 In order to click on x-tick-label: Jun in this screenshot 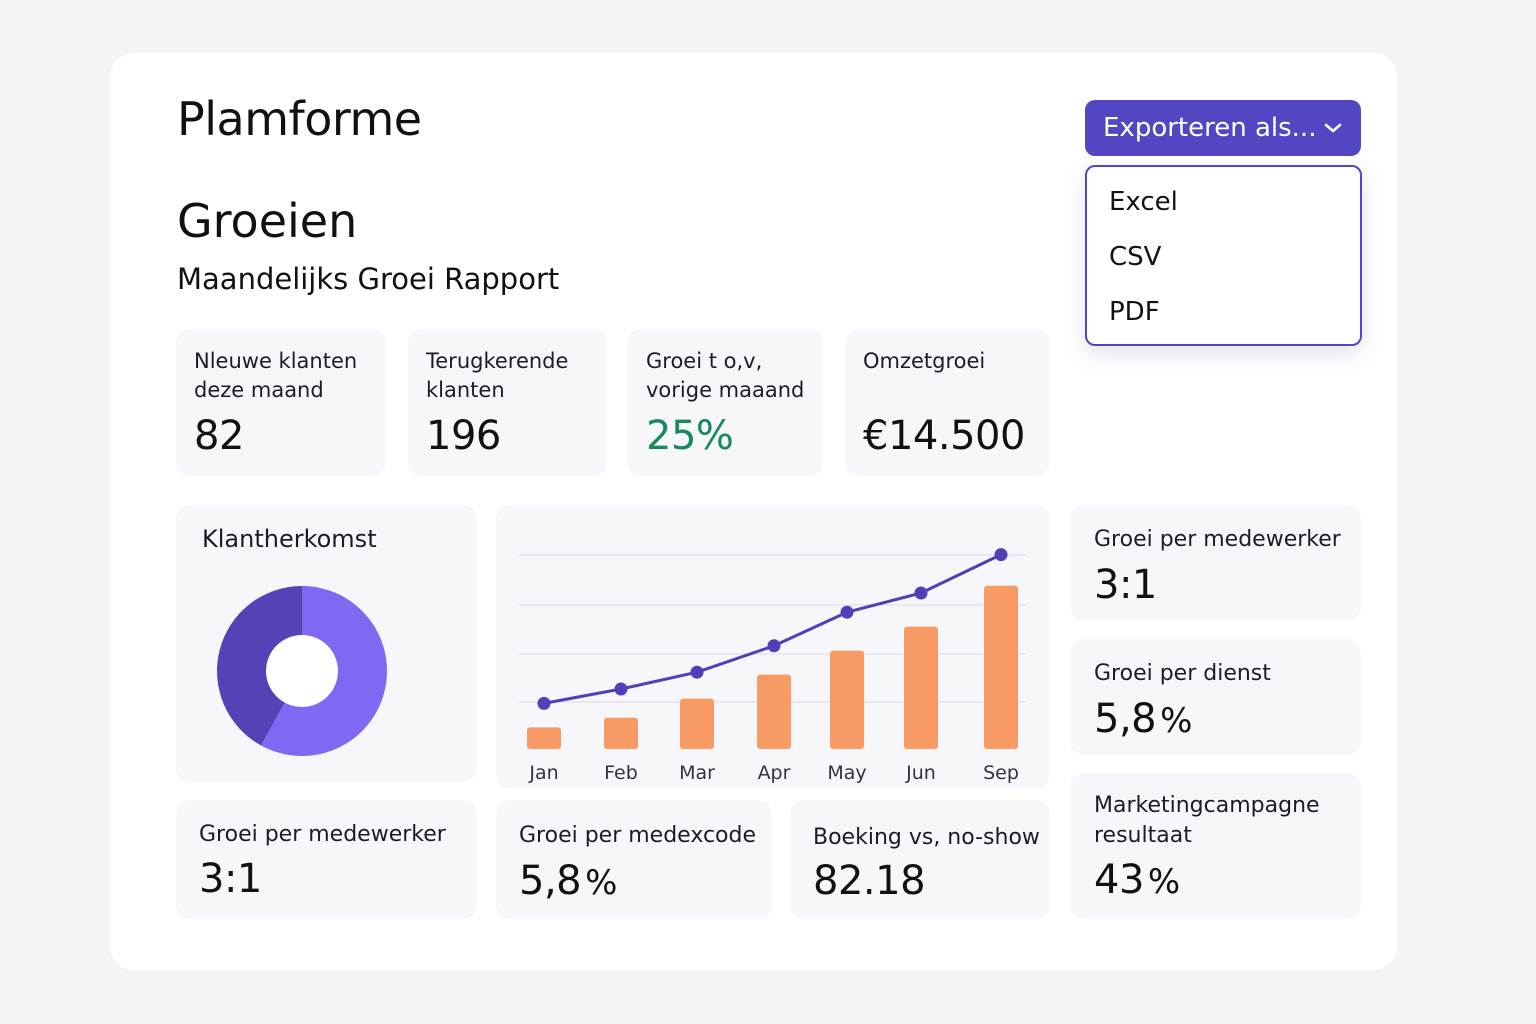, I will do `click(920, 773)`.